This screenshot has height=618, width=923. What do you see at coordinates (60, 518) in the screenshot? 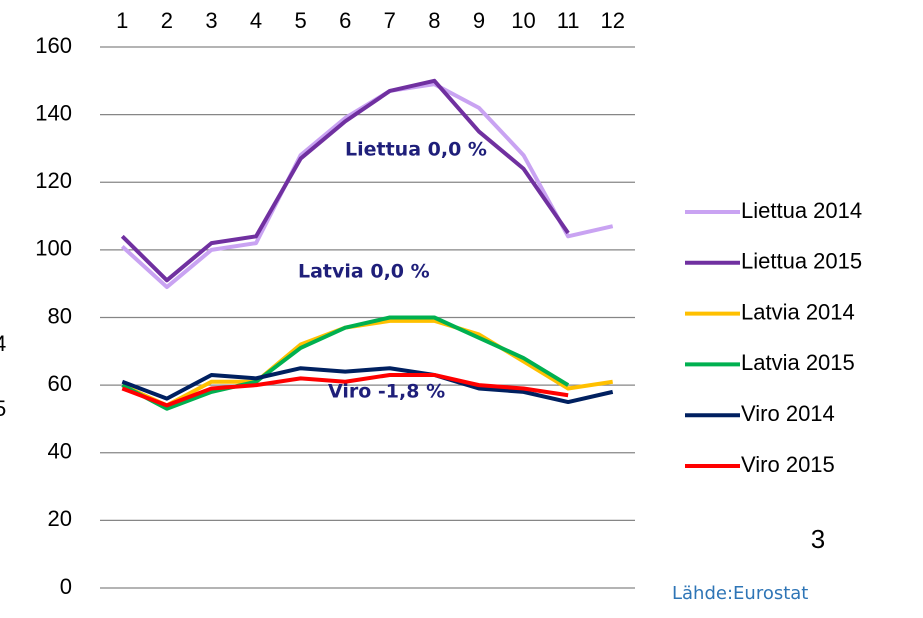
I see `y-tick-label: 20` at bounding box center [60, 518].